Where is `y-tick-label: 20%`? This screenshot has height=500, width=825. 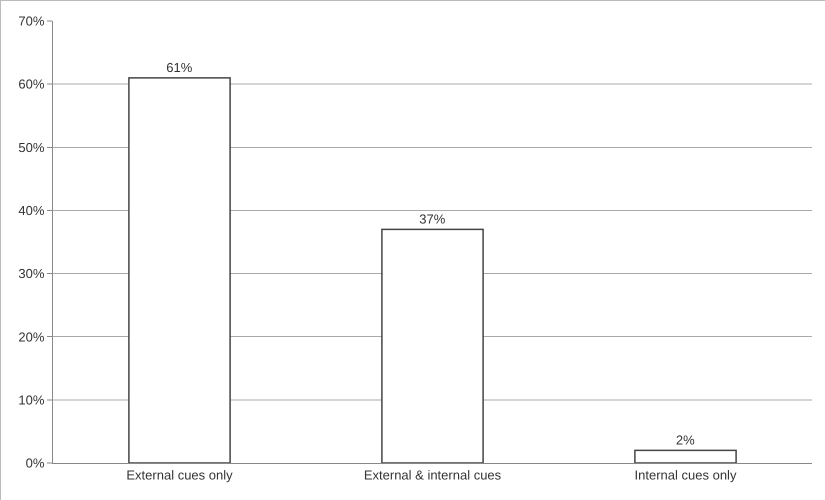
y-tick-label: 20% is located at coordinates (31, 336).